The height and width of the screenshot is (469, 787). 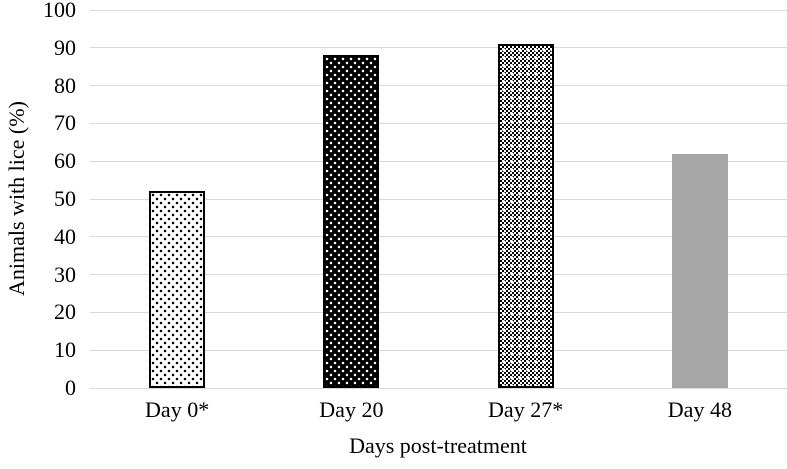 I want to click on y-tick-label: 60, so click(x=65, y=161).